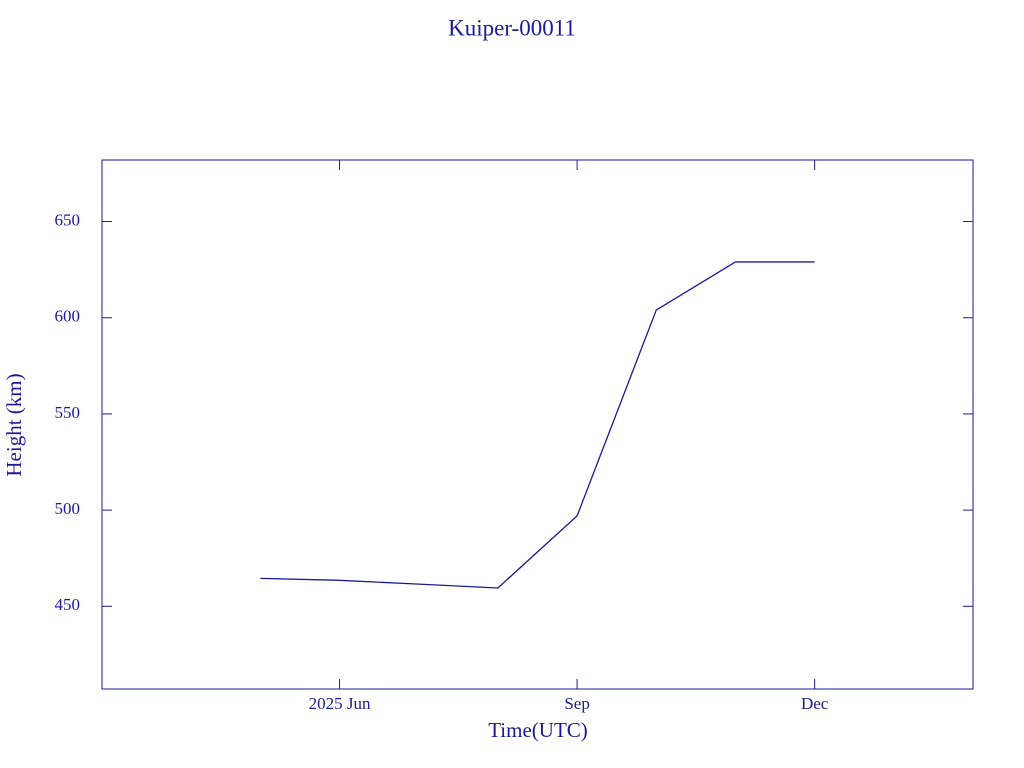 This screenshot has height=768, width=1024. I want to click on x-tick-label: Sep, so click(577, 703).